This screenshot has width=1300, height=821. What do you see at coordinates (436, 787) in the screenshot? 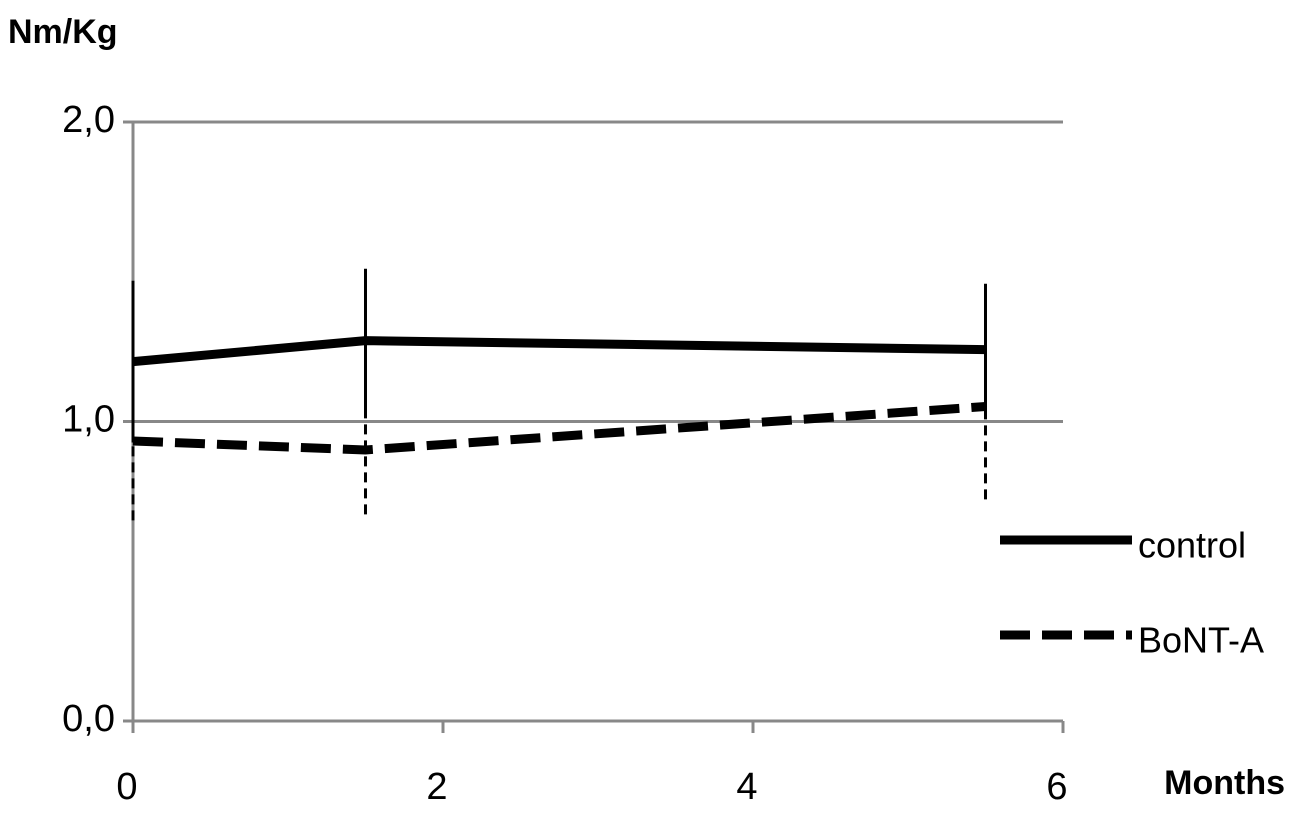
I see `x-tick-label: 2` at bounding box center [436, 787].